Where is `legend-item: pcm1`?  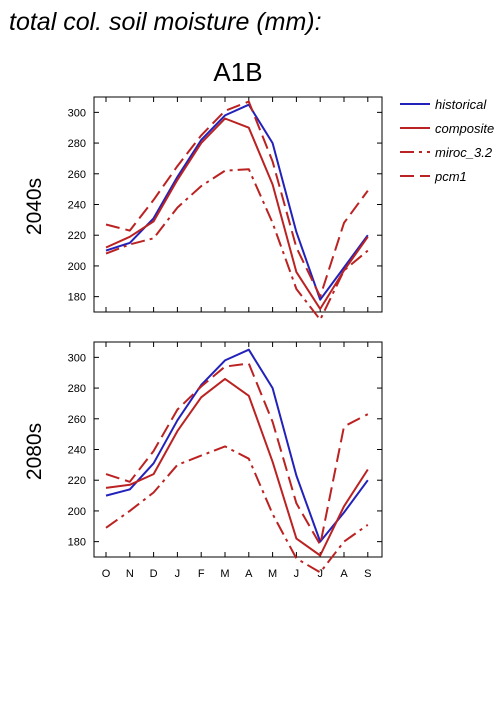 legend-item: pcm1 is located at coordinates (433, 176).